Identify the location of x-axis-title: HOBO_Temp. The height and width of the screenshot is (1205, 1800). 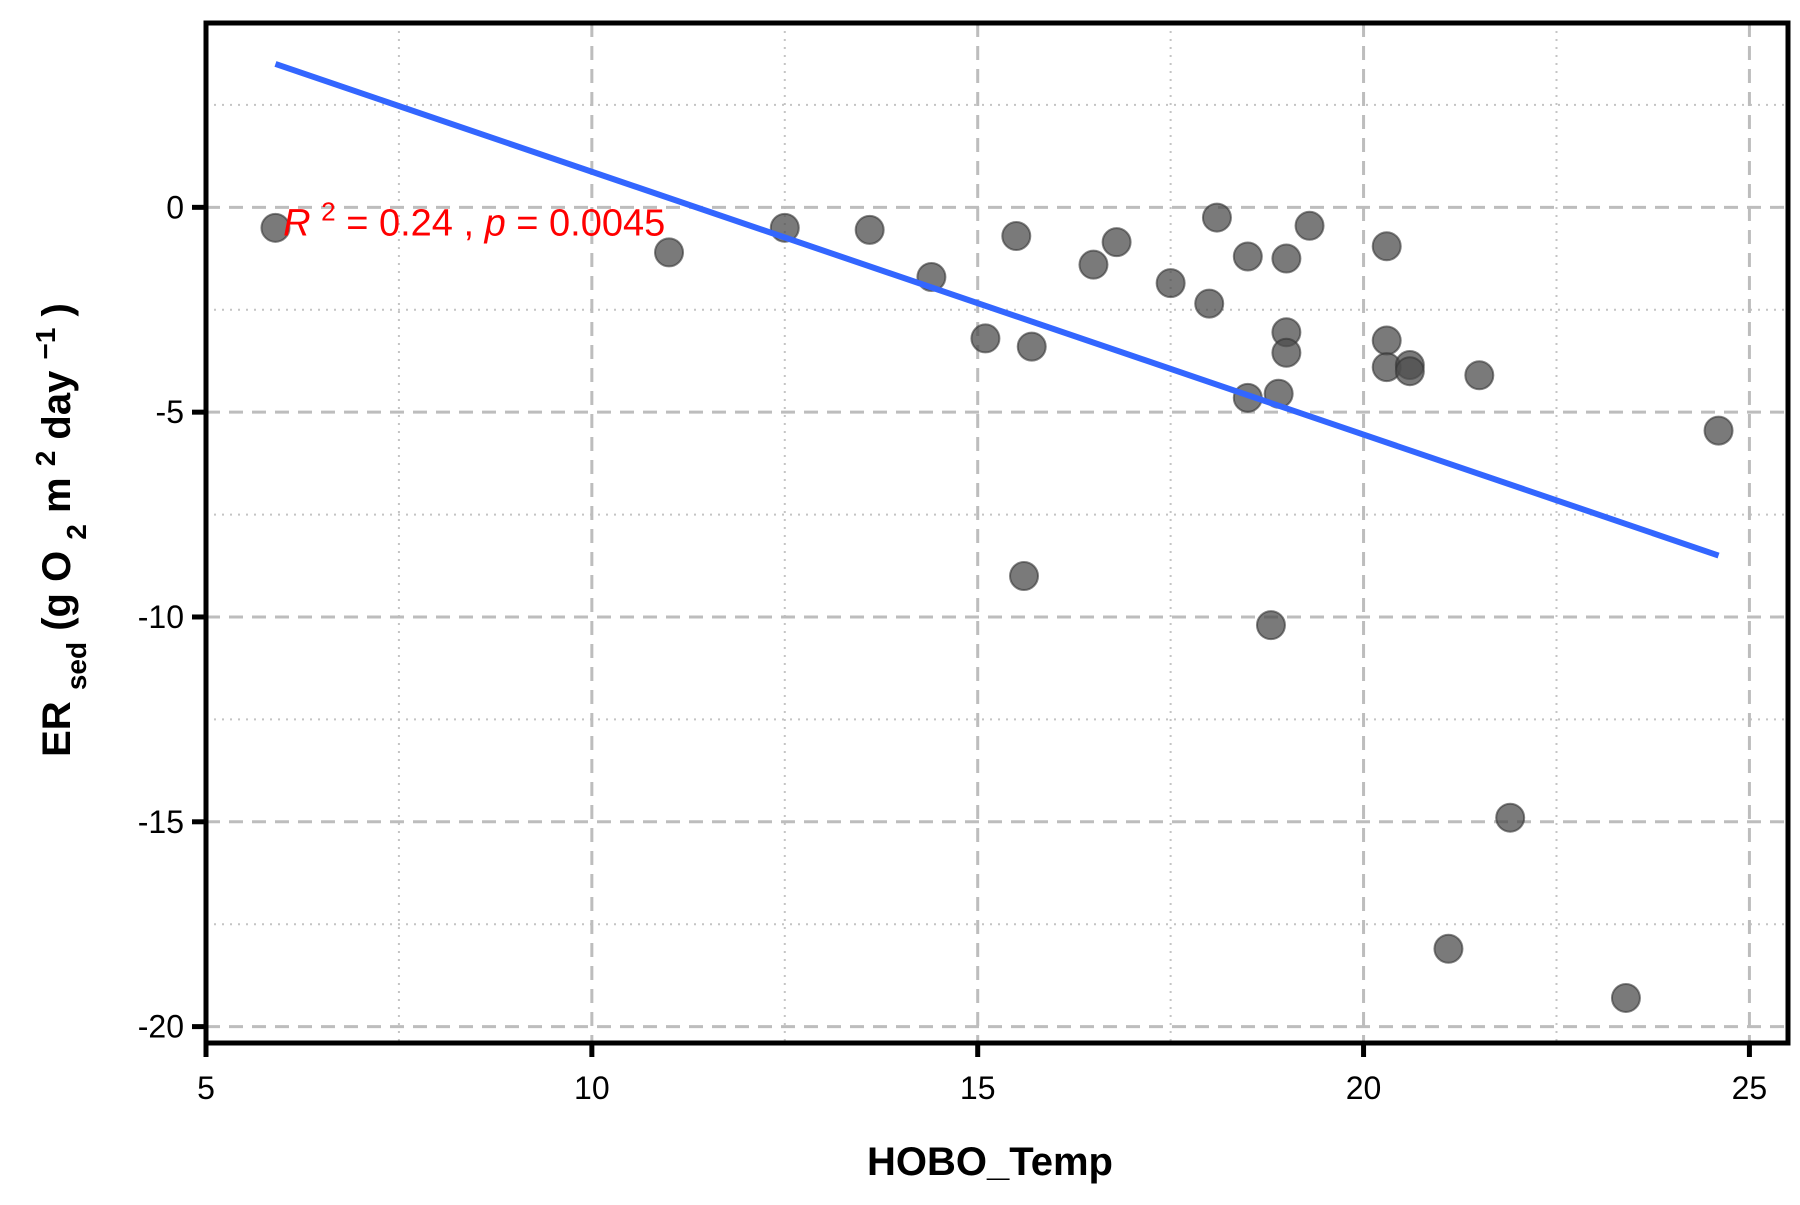
(990, 1162).